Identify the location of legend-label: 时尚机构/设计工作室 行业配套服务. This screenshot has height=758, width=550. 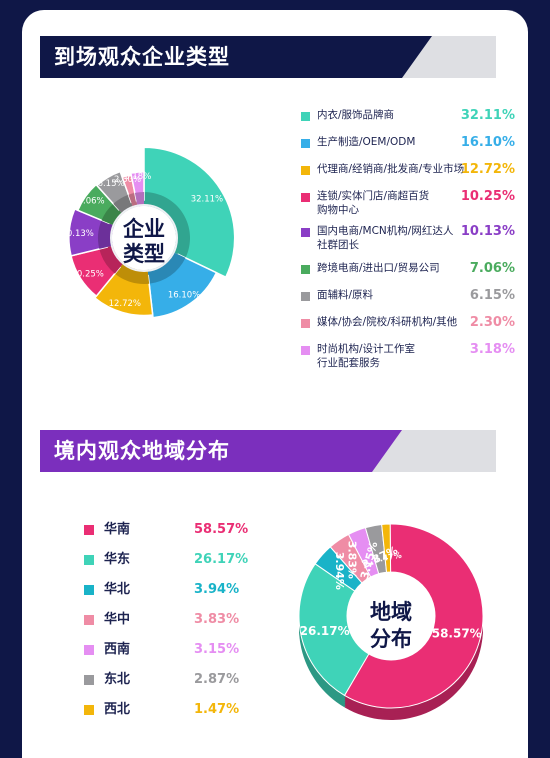
(366, 356).